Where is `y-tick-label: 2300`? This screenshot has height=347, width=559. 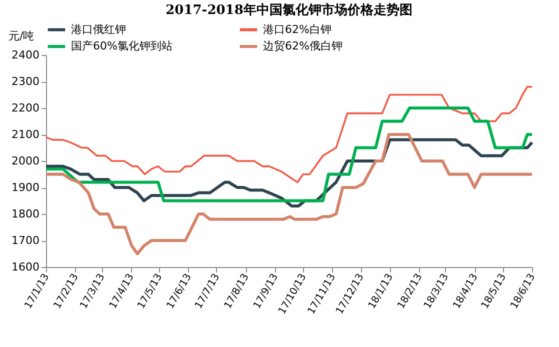 y-tick-label: 2300 is located at coordinates (26, 81).